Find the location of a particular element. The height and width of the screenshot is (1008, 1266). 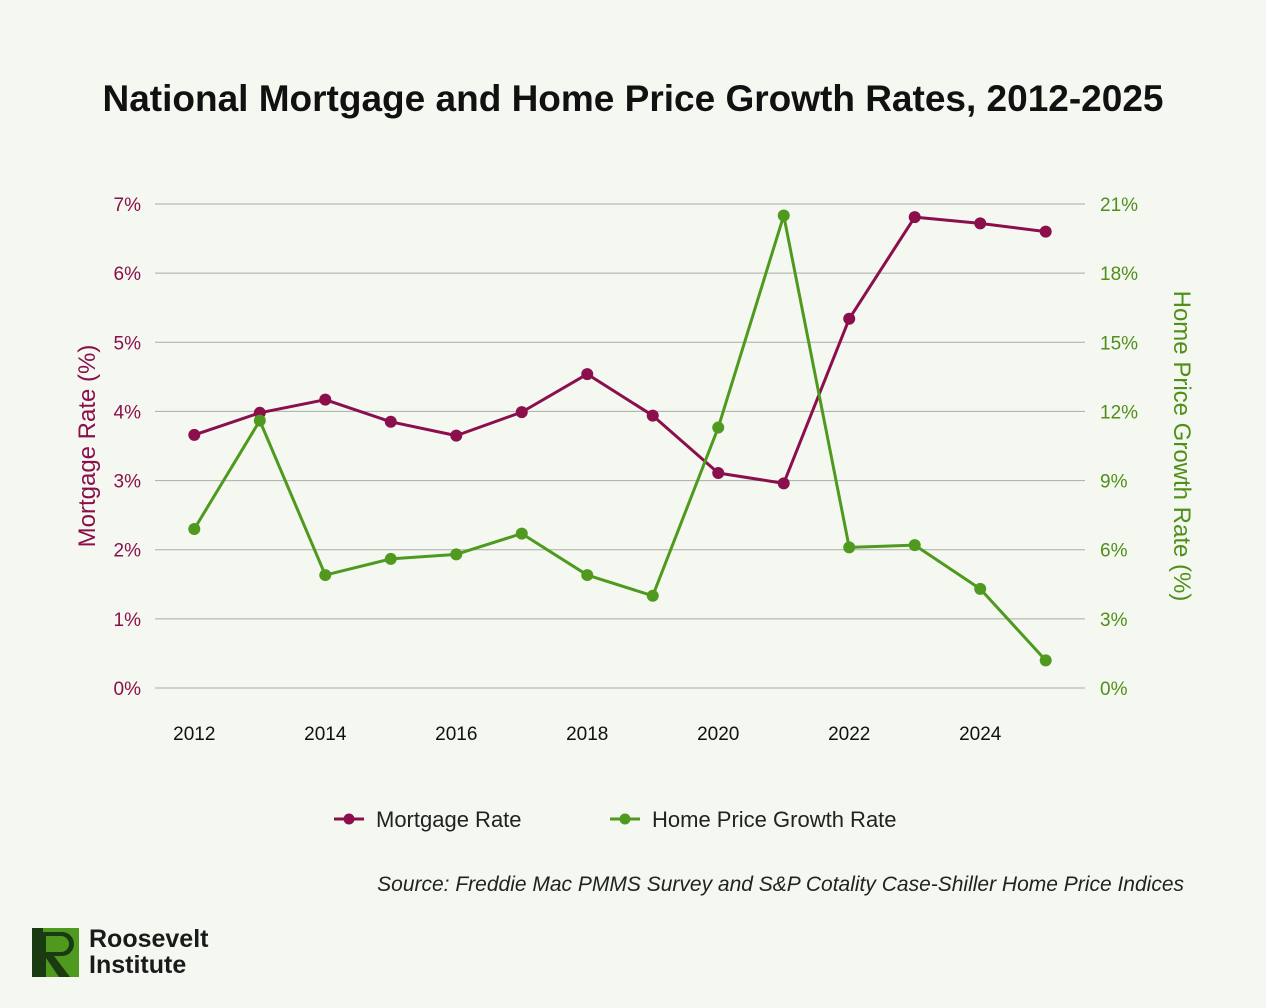

left-tick-label: 0% is located at coordinates (128, 689).